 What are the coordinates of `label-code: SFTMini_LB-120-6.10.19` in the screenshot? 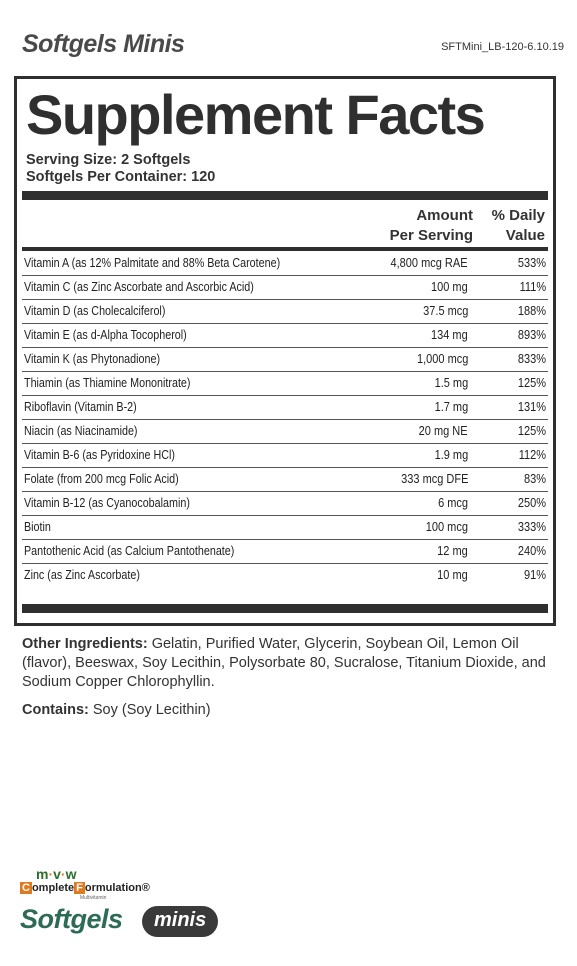 It's located at (502, 47).